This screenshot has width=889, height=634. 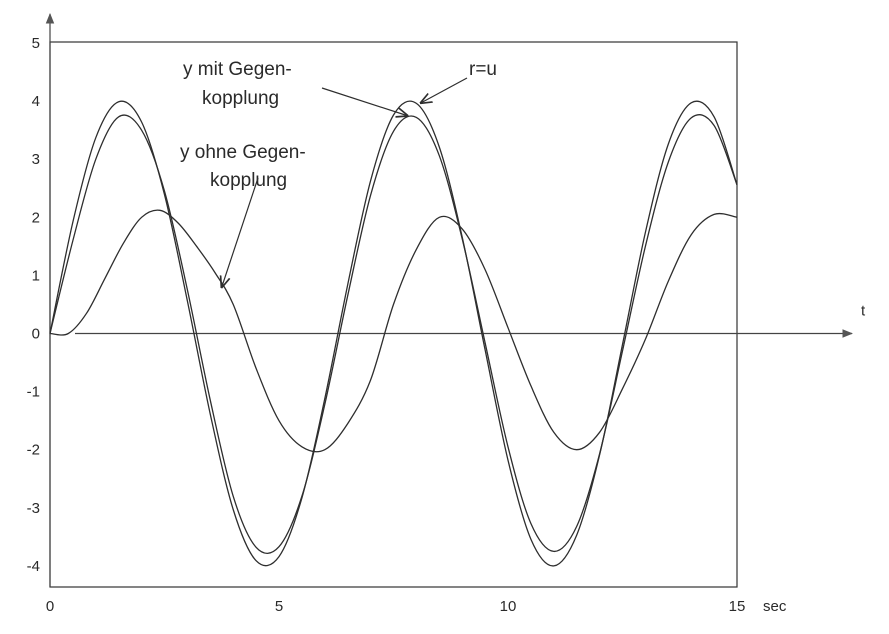 I want to click on x-tick-label: 5, so click(x=279, y=606).